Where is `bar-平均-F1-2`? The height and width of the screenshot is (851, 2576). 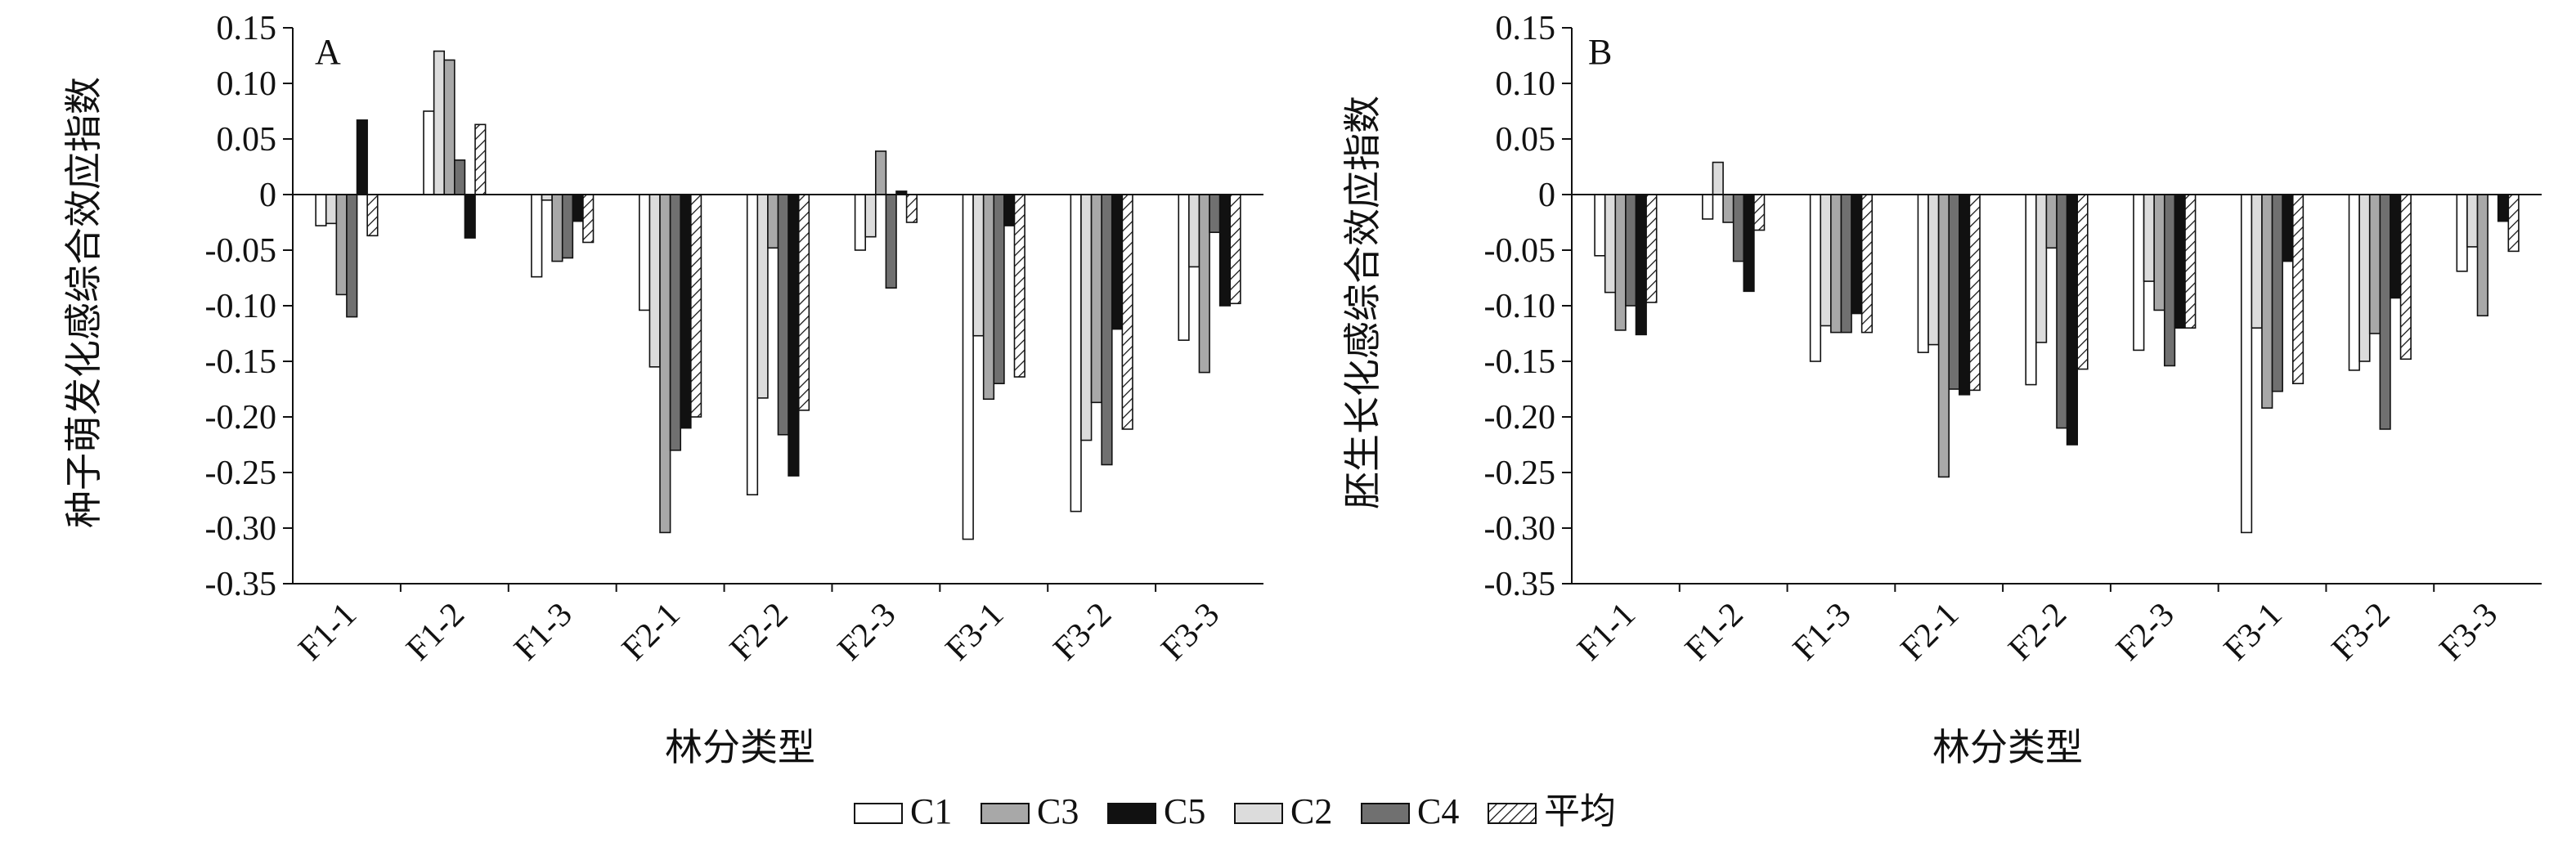
bar-平均-F1-2 is located at coordinates (1759, 212).